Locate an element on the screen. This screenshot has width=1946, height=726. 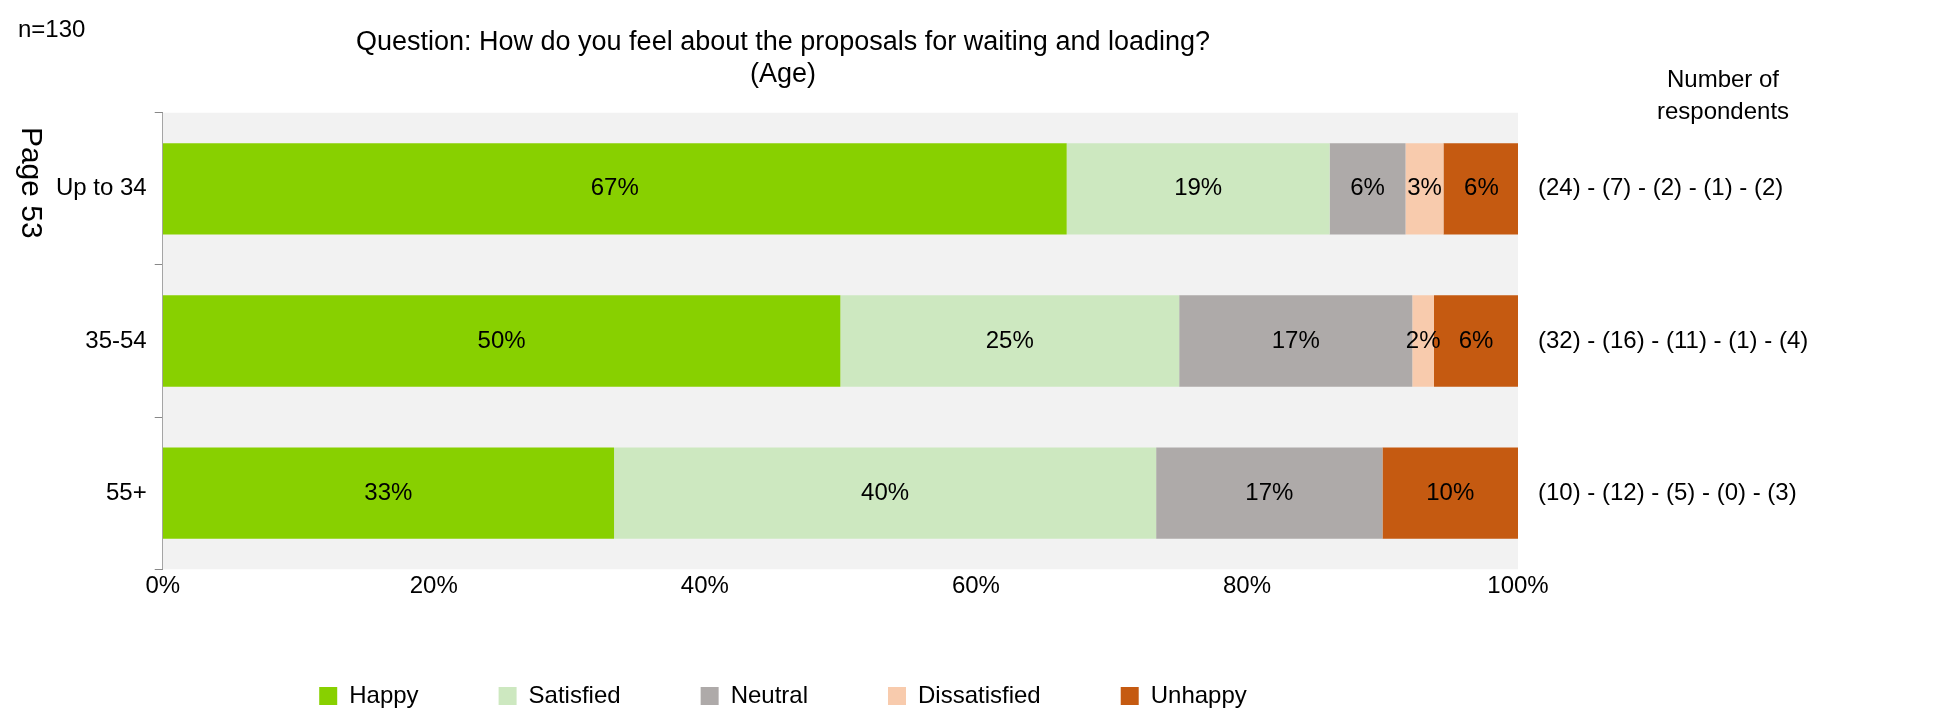
x-tick-label: 20% is located at coordinates (433, 585).